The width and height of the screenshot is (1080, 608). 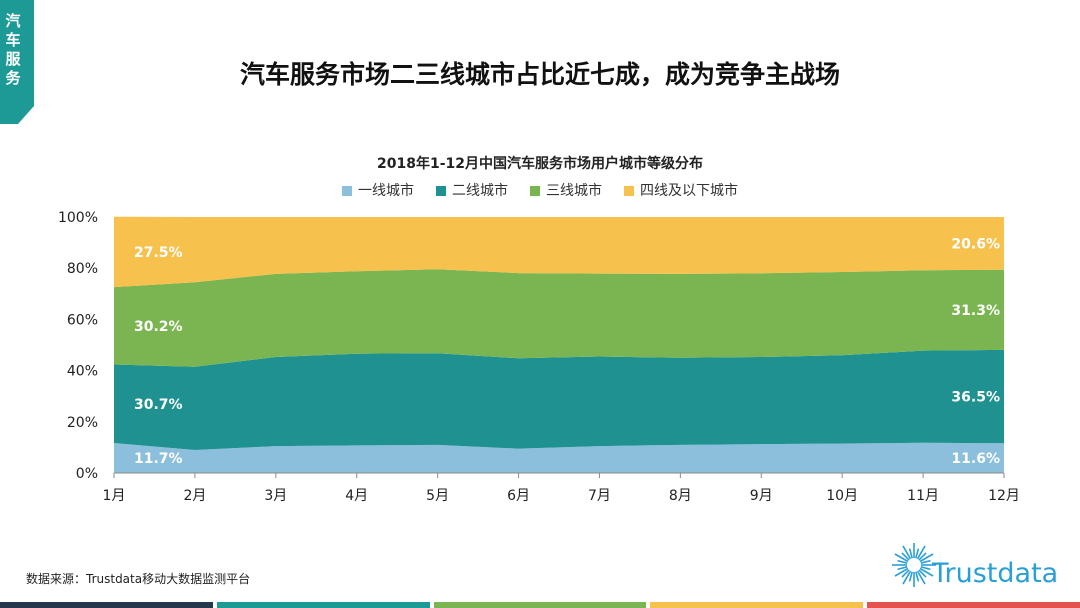 I want to click on y-tick-label: 20%, so click(x=82, y=423).